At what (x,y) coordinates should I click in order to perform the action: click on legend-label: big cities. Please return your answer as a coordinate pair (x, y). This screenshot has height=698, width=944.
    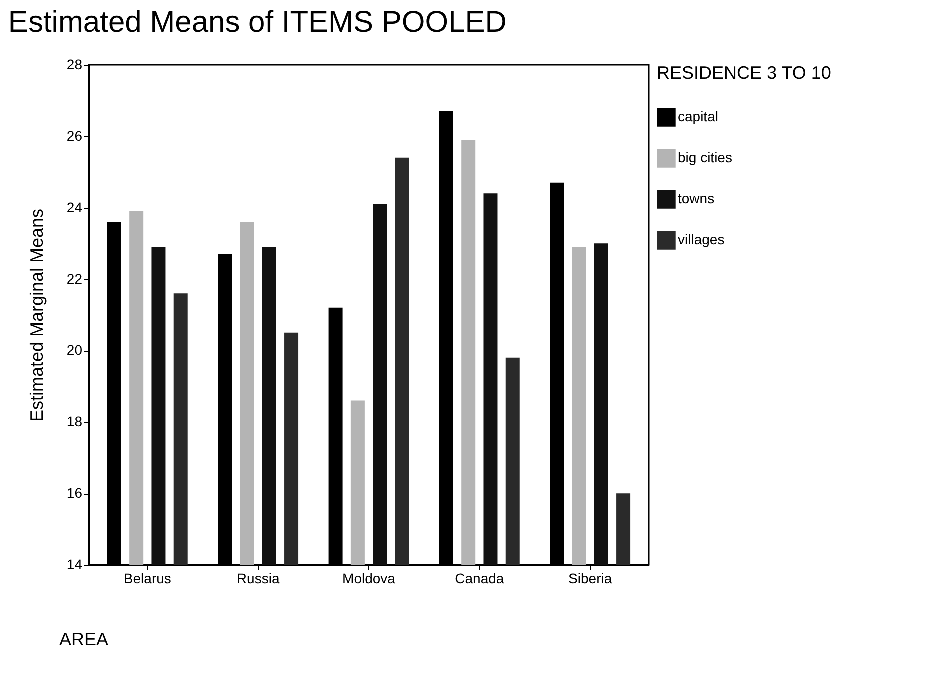
    Looking at the image, I should click on (705, 158).